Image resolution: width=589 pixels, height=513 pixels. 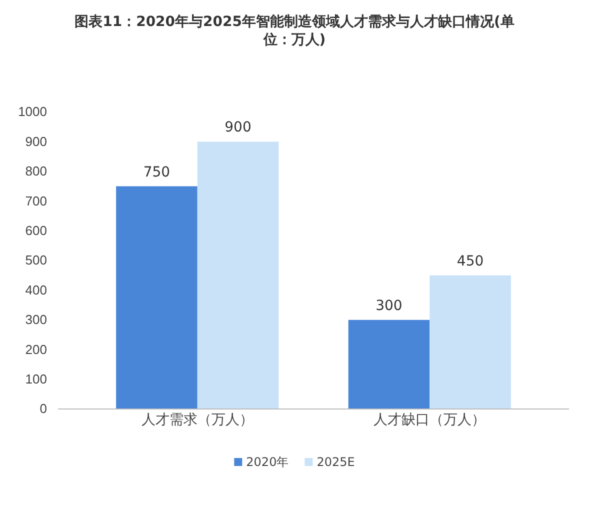 I want to click on legend-label: 2020年, so click(x=267, y=462).